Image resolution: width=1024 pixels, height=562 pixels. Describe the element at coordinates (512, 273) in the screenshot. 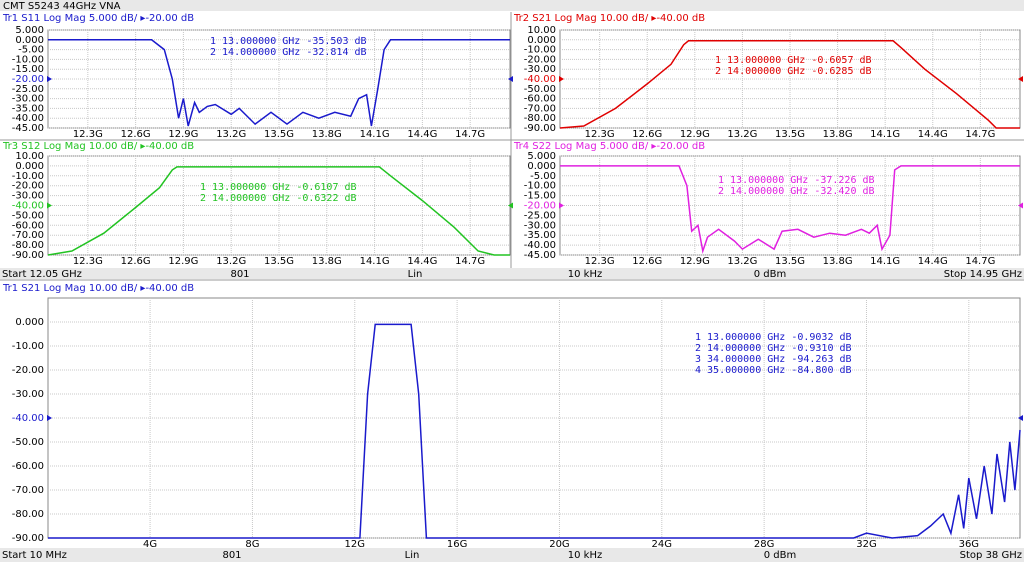

I see `status-bar` at that location.